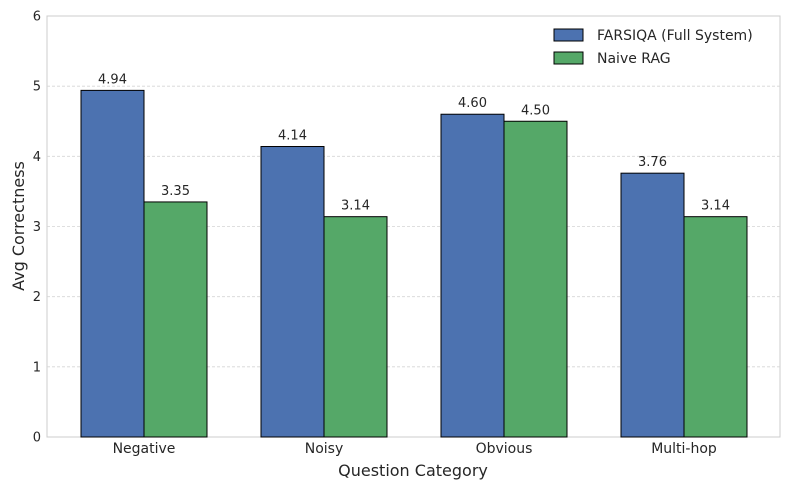 Image resolution: width=790 pixels, height=490 pixels. What do you see at coordinates (472, 103) in the screenshot?
I see `bar-value-label: 4.60` at bounding box center [472, 103].